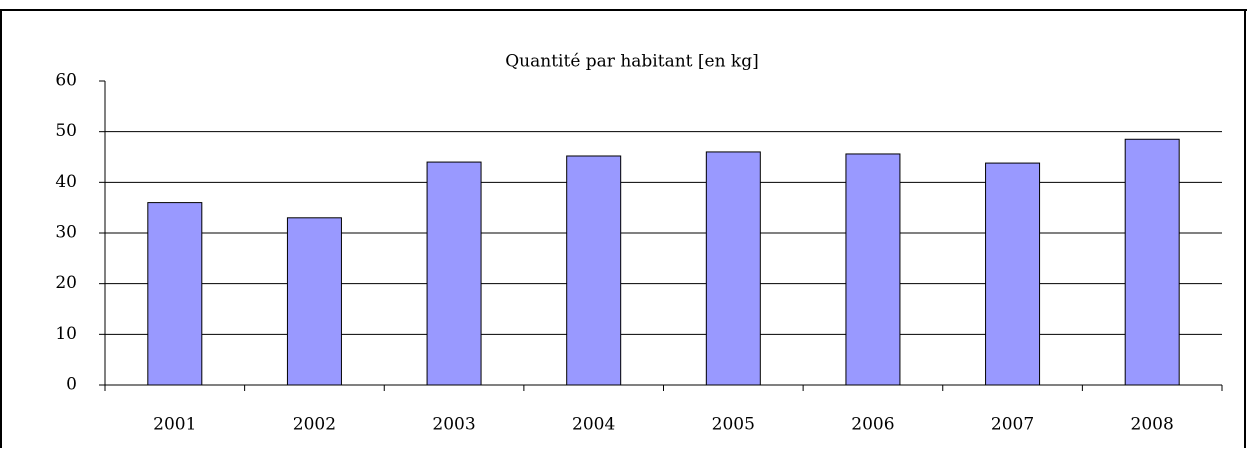 The image size is (1247, 452). I want to click on x-tick-label: 2006, so click(872, 425).